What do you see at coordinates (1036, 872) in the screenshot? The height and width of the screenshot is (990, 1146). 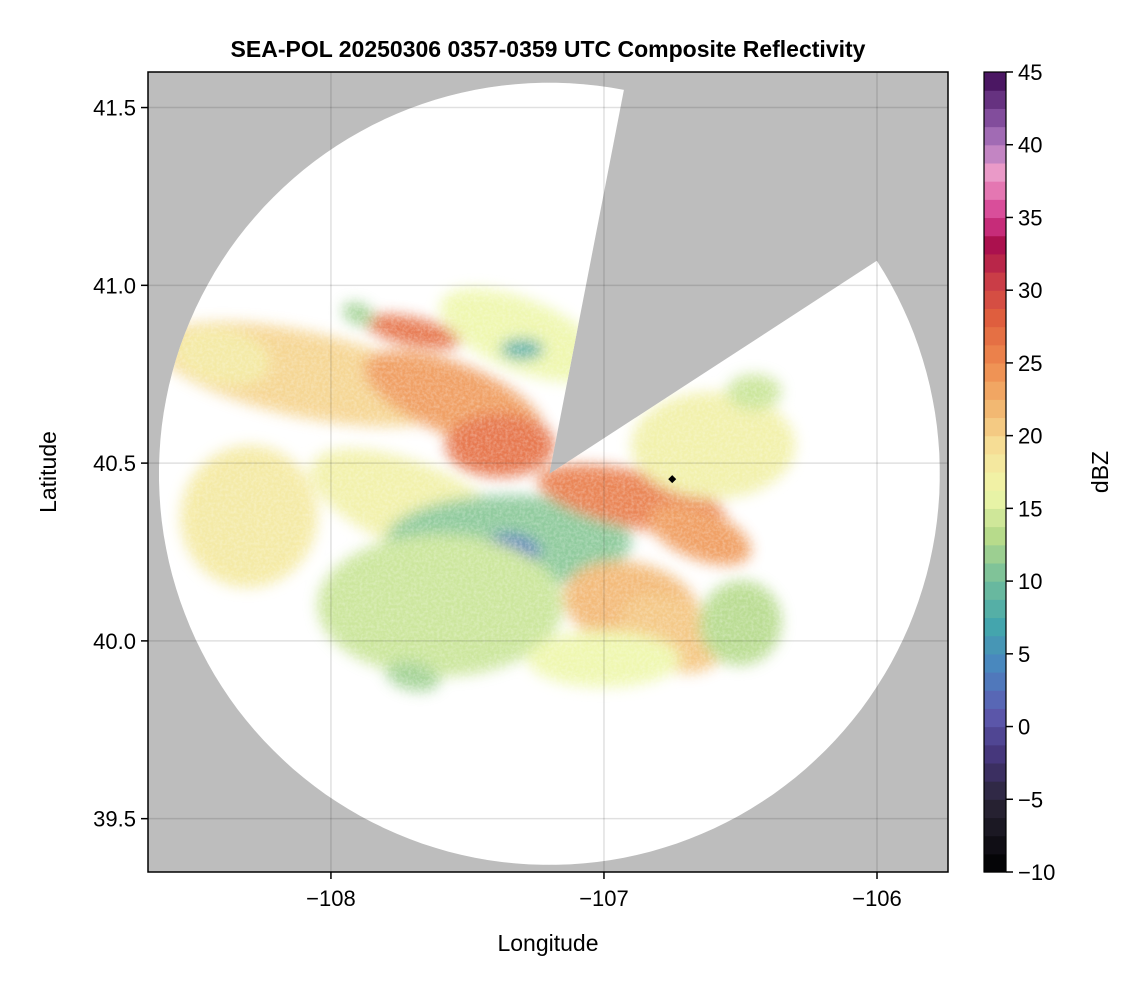 I see `colorbar-tick-label: −10` at bounding box center [1036, 872].